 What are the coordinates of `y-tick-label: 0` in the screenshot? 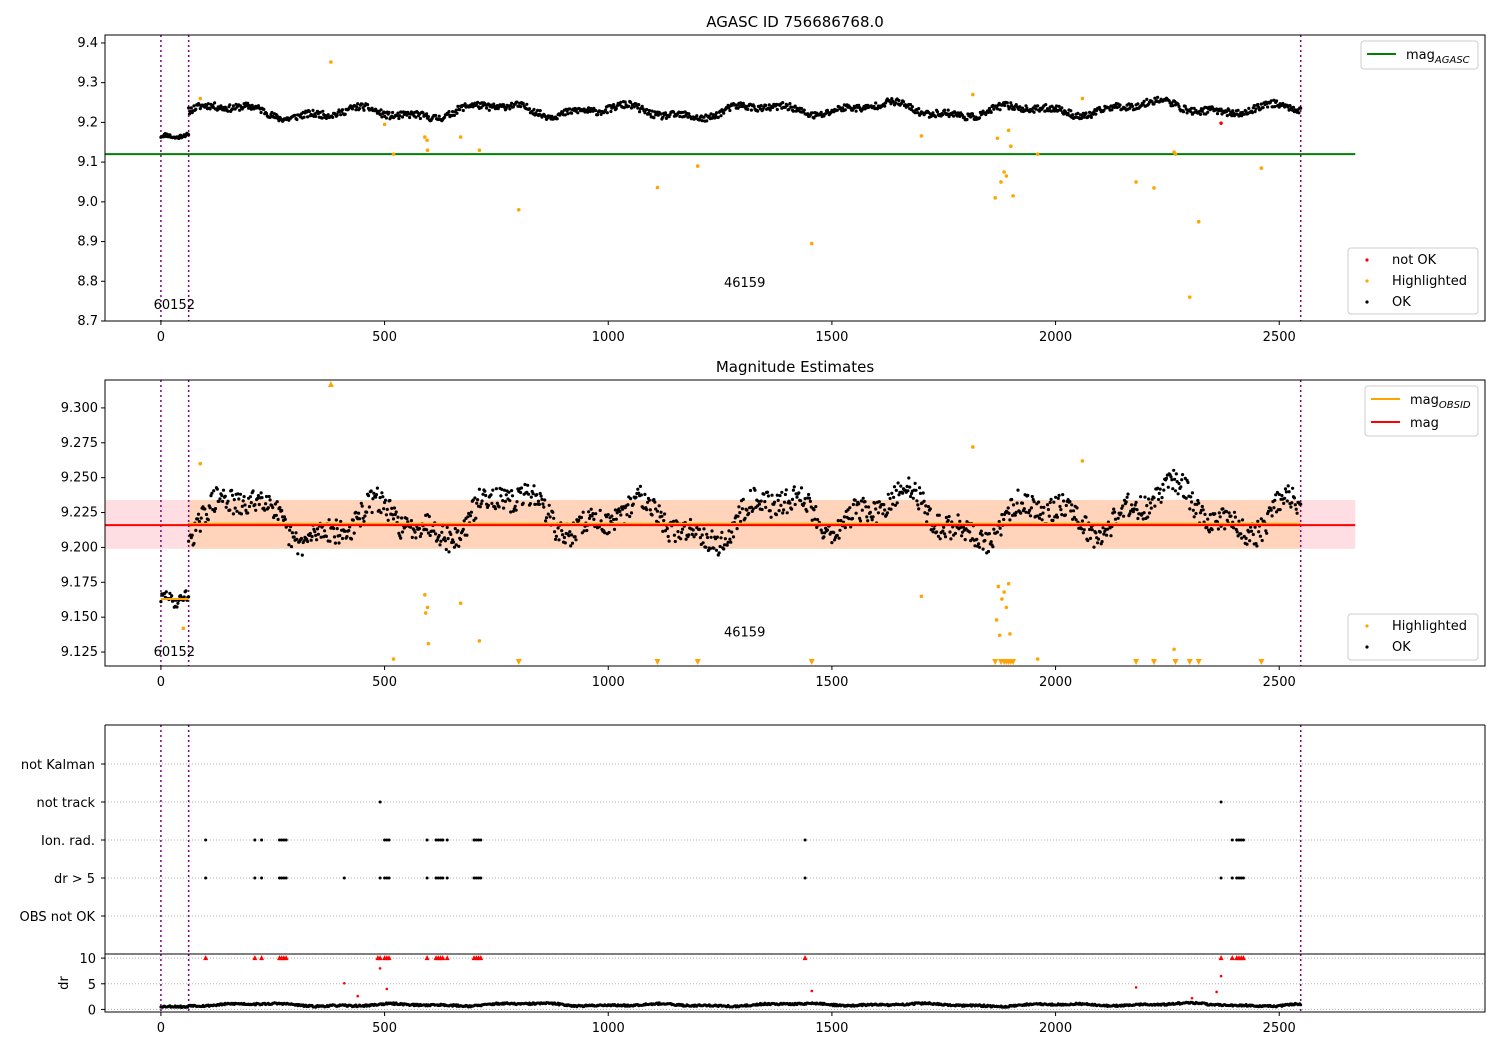 It's located at (92, 1010).